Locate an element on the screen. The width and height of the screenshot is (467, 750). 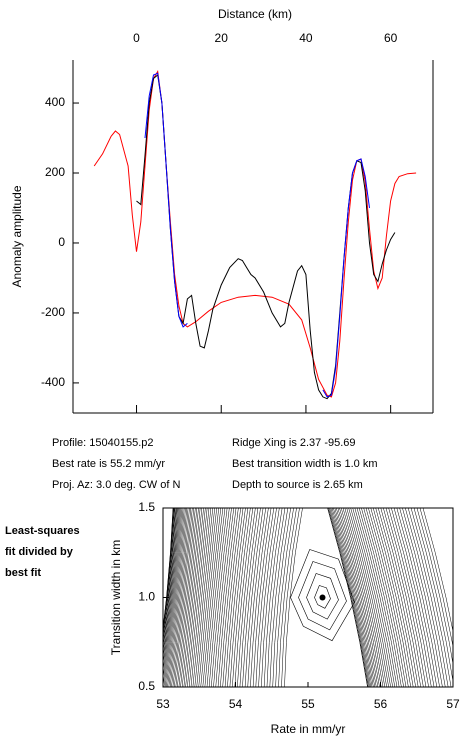
x-tick-label: 60 is located at coordinates (391, 38).